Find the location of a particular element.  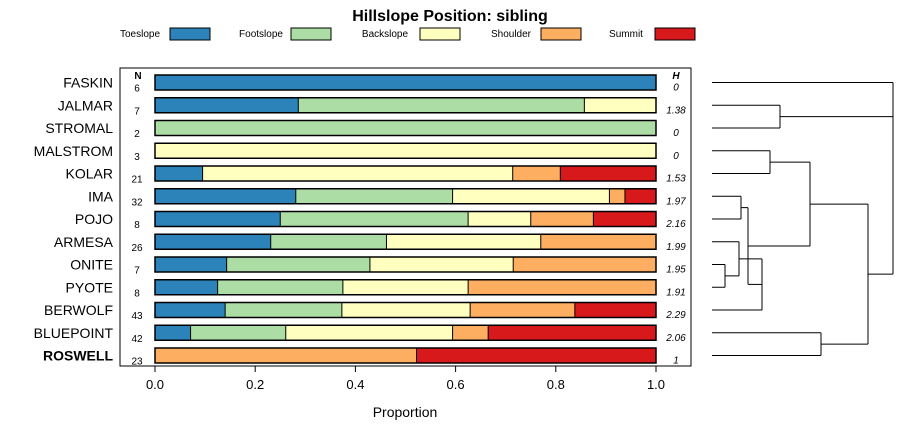

row-h-value: 1.91 is located at coordinates (675, 292).